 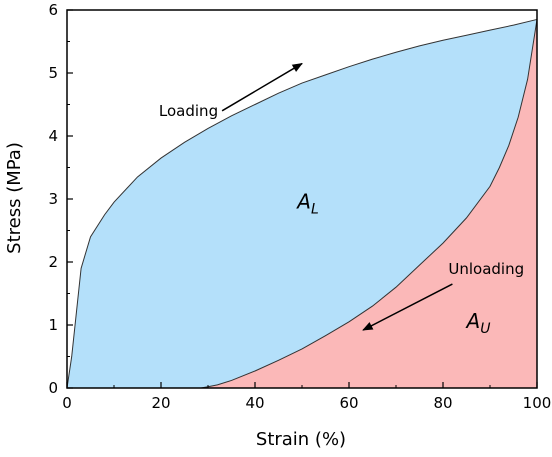 I want to click on loading-arrow, so click(x=262, y=87).